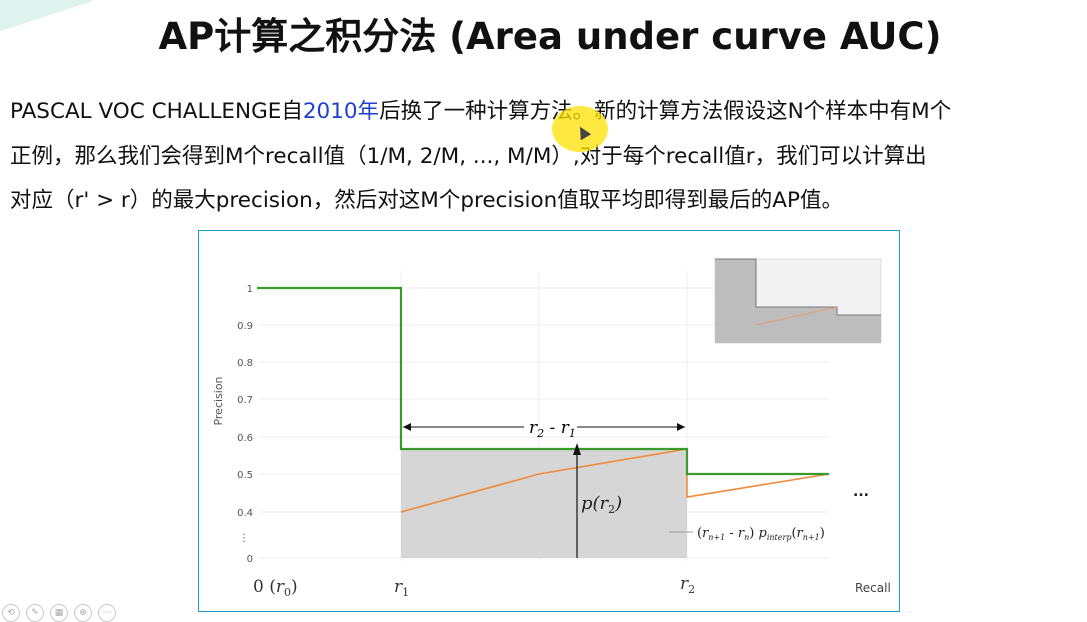  I want to click on y-tick: 0, so click(250, 559).